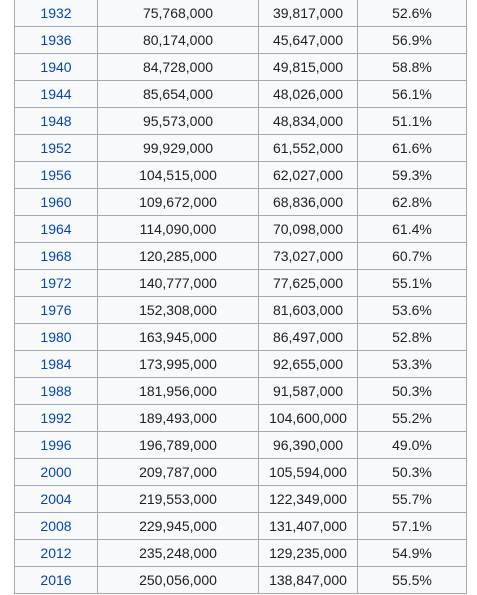  What do you see at coordinates (178, 40) in the screenshot?
I see `eligible-population-cell: 80,174,000` at bounding box center [178, 40].